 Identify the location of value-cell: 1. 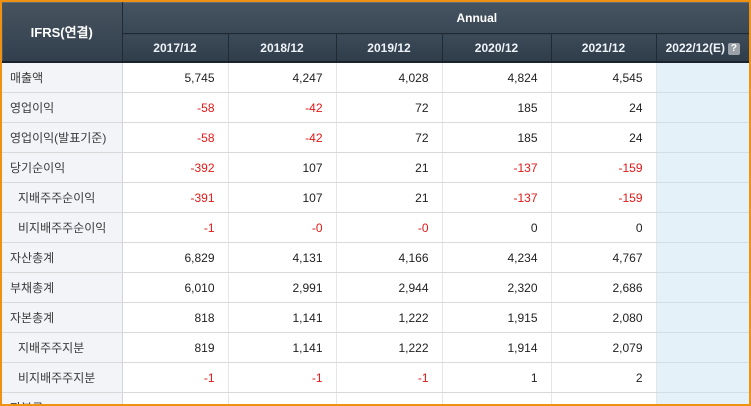
(496, 377).